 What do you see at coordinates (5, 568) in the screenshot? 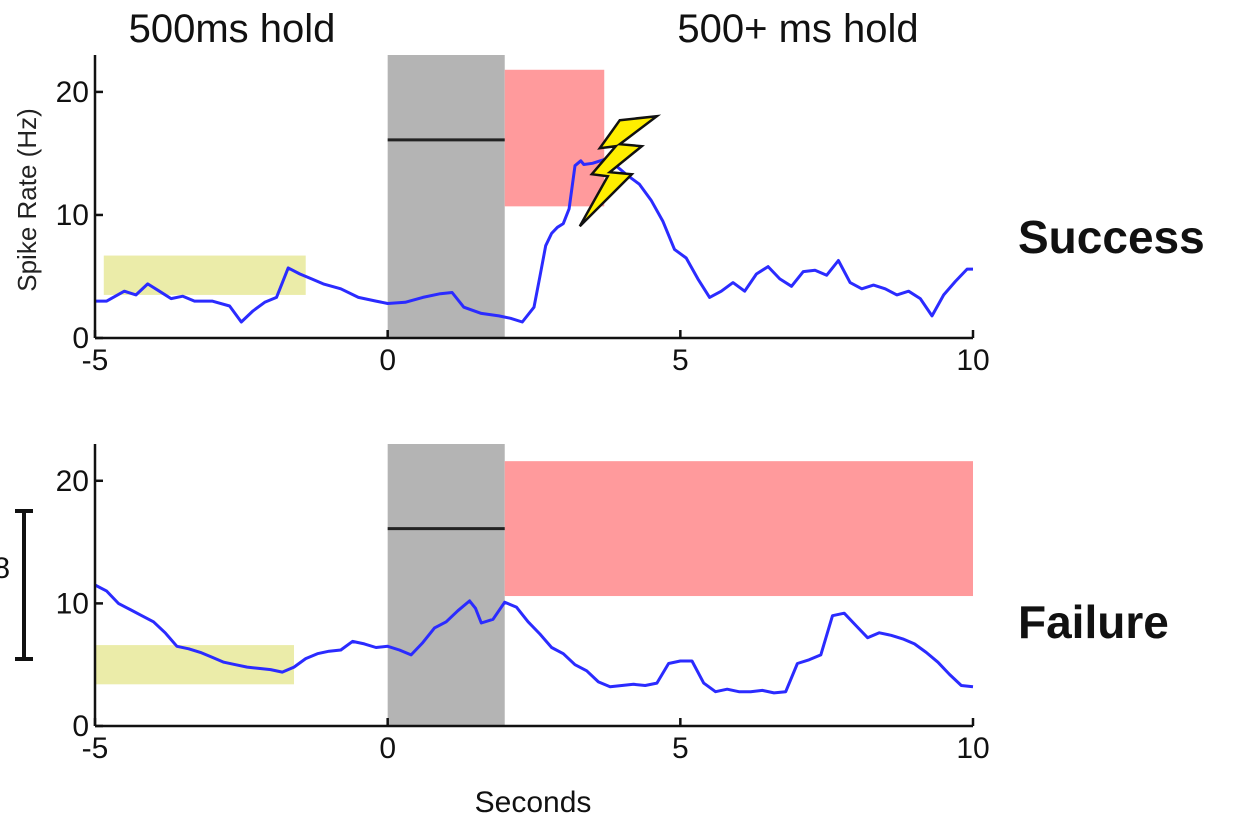
I see `scale-bar-label: 8` at bounding box center [5, 568].